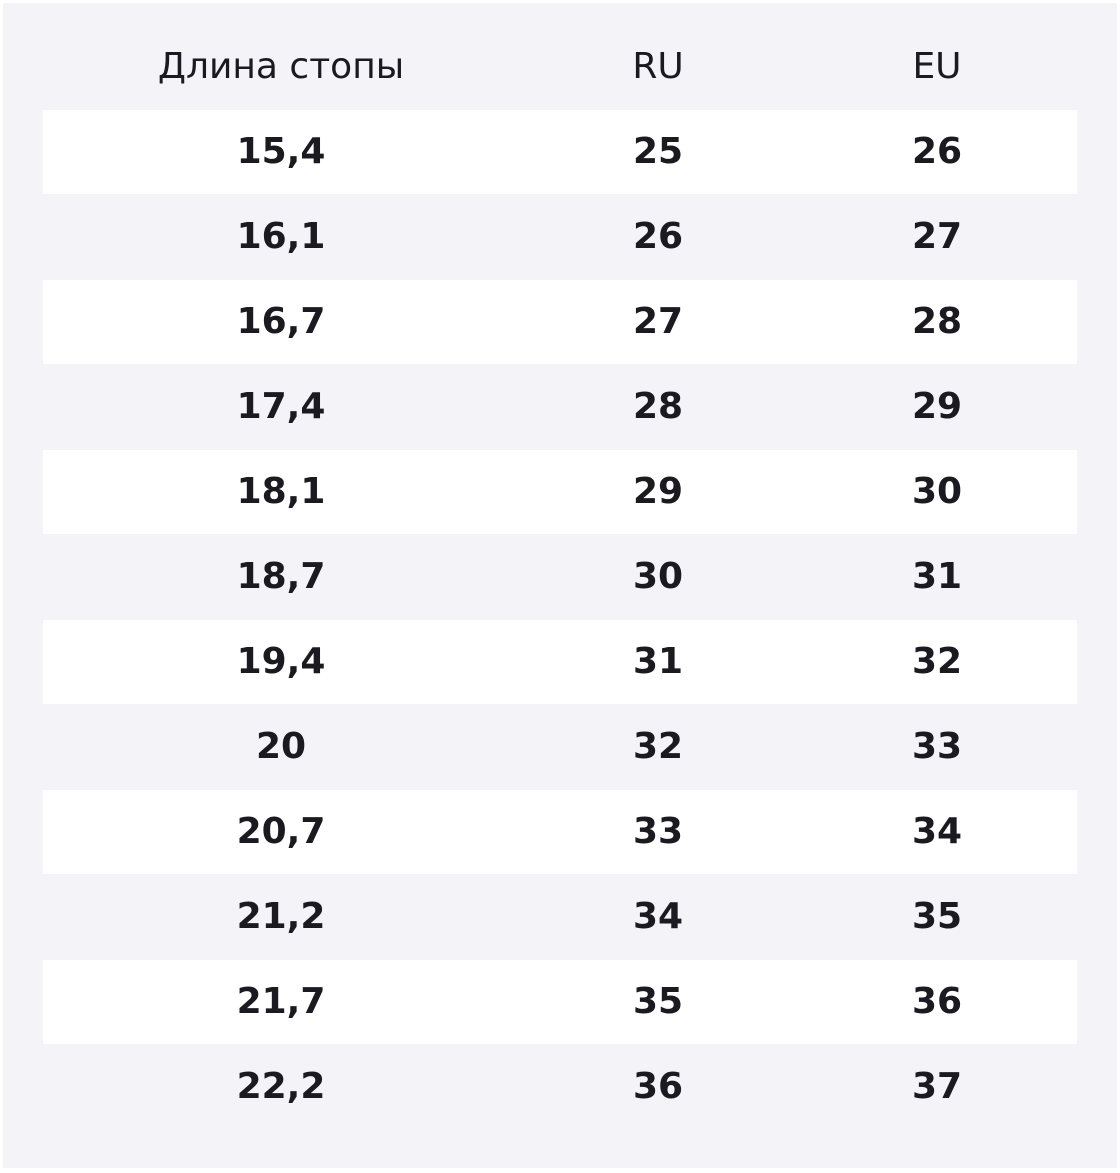 Image resolution: width=1120 pixels, height=1173 pixels. Describe the element at coordinates (281, 321) in the screenshot. I see `table-cell: 16,7` at that location.